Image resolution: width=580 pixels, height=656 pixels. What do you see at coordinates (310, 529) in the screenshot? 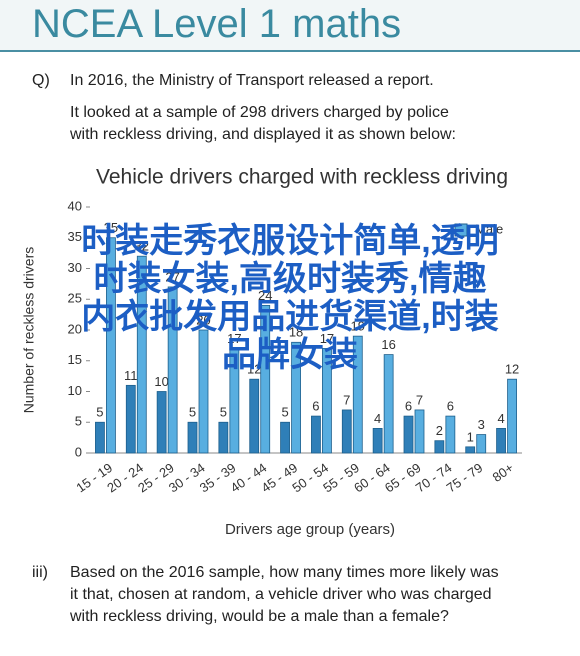
I see `x-axis-title: Drivers age group (years)` at bounding box center [310, 529].